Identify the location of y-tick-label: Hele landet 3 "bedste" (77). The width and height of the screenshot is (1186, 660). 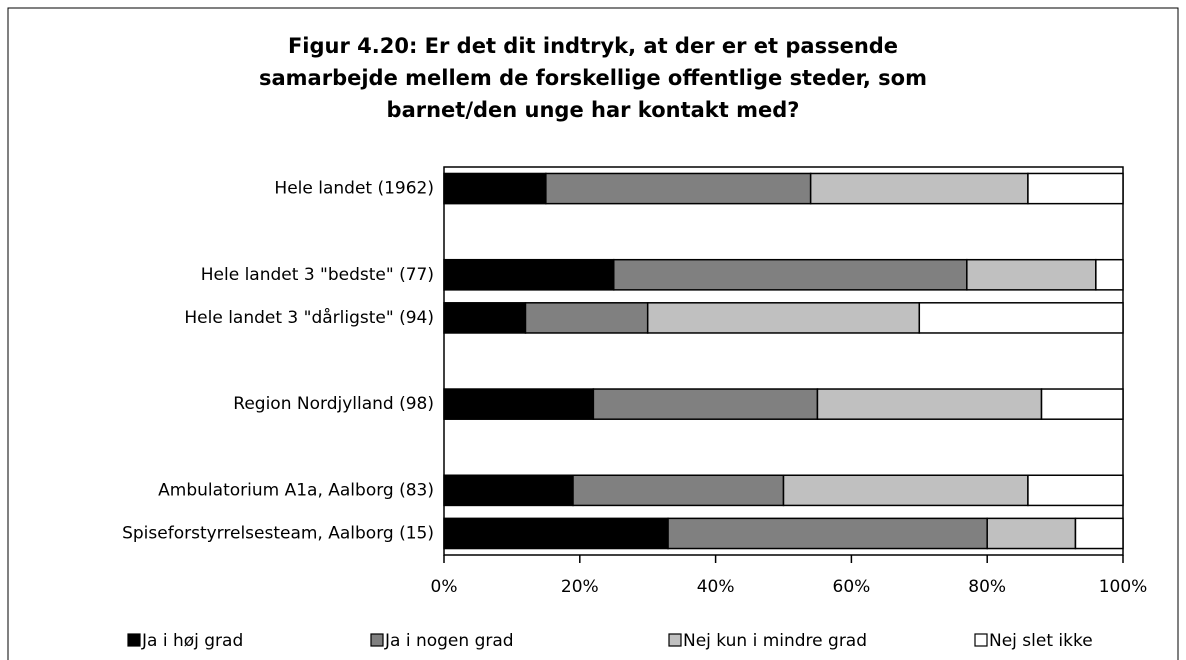
(317, 275).